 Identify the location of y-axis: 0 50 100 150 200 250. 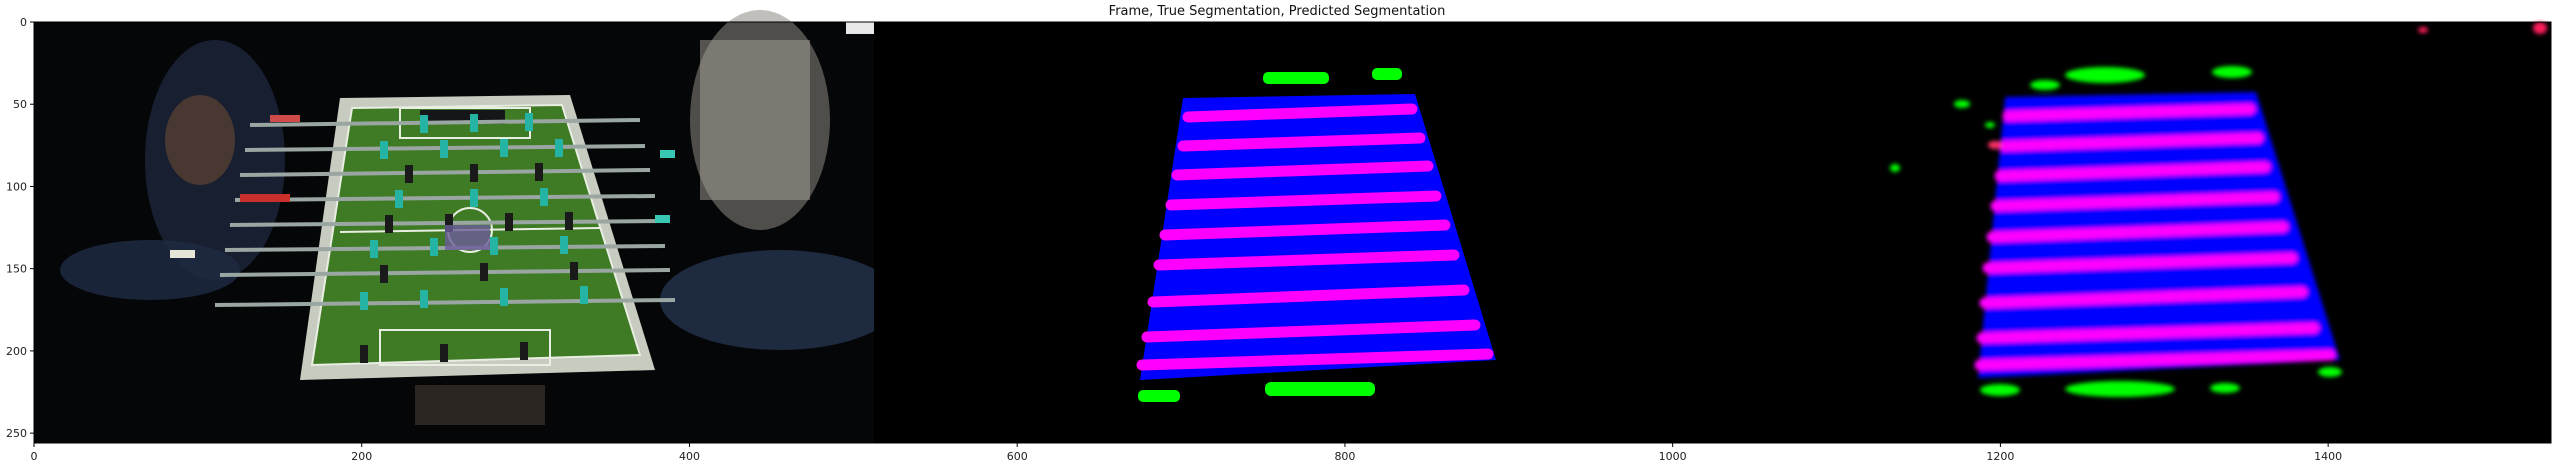
(20, 228).